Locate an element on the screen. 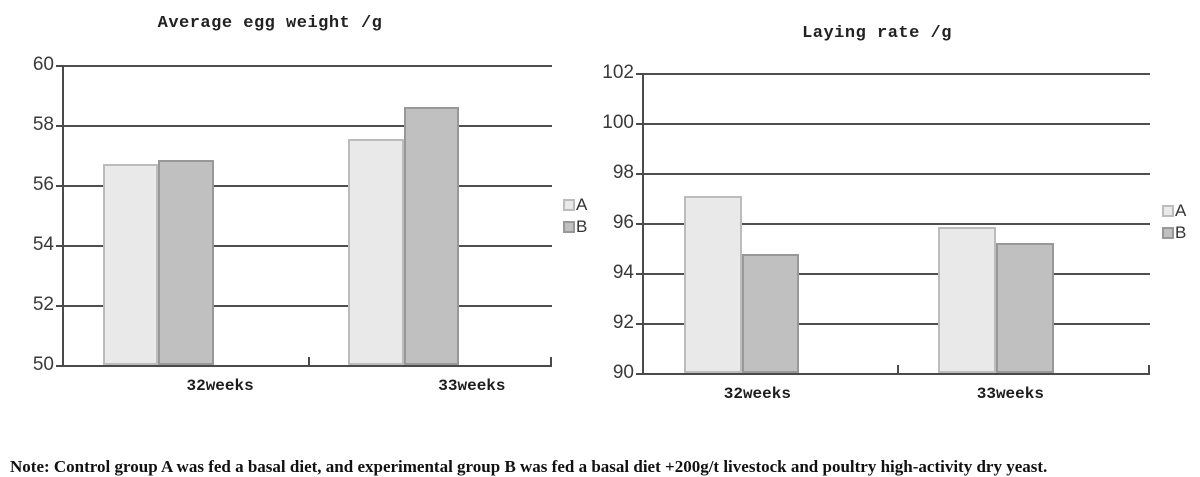 Image resolution: width=1200 pixels, height=477 pixels. y-axis-tick-label: 102 is located at coordinates (618, 72).